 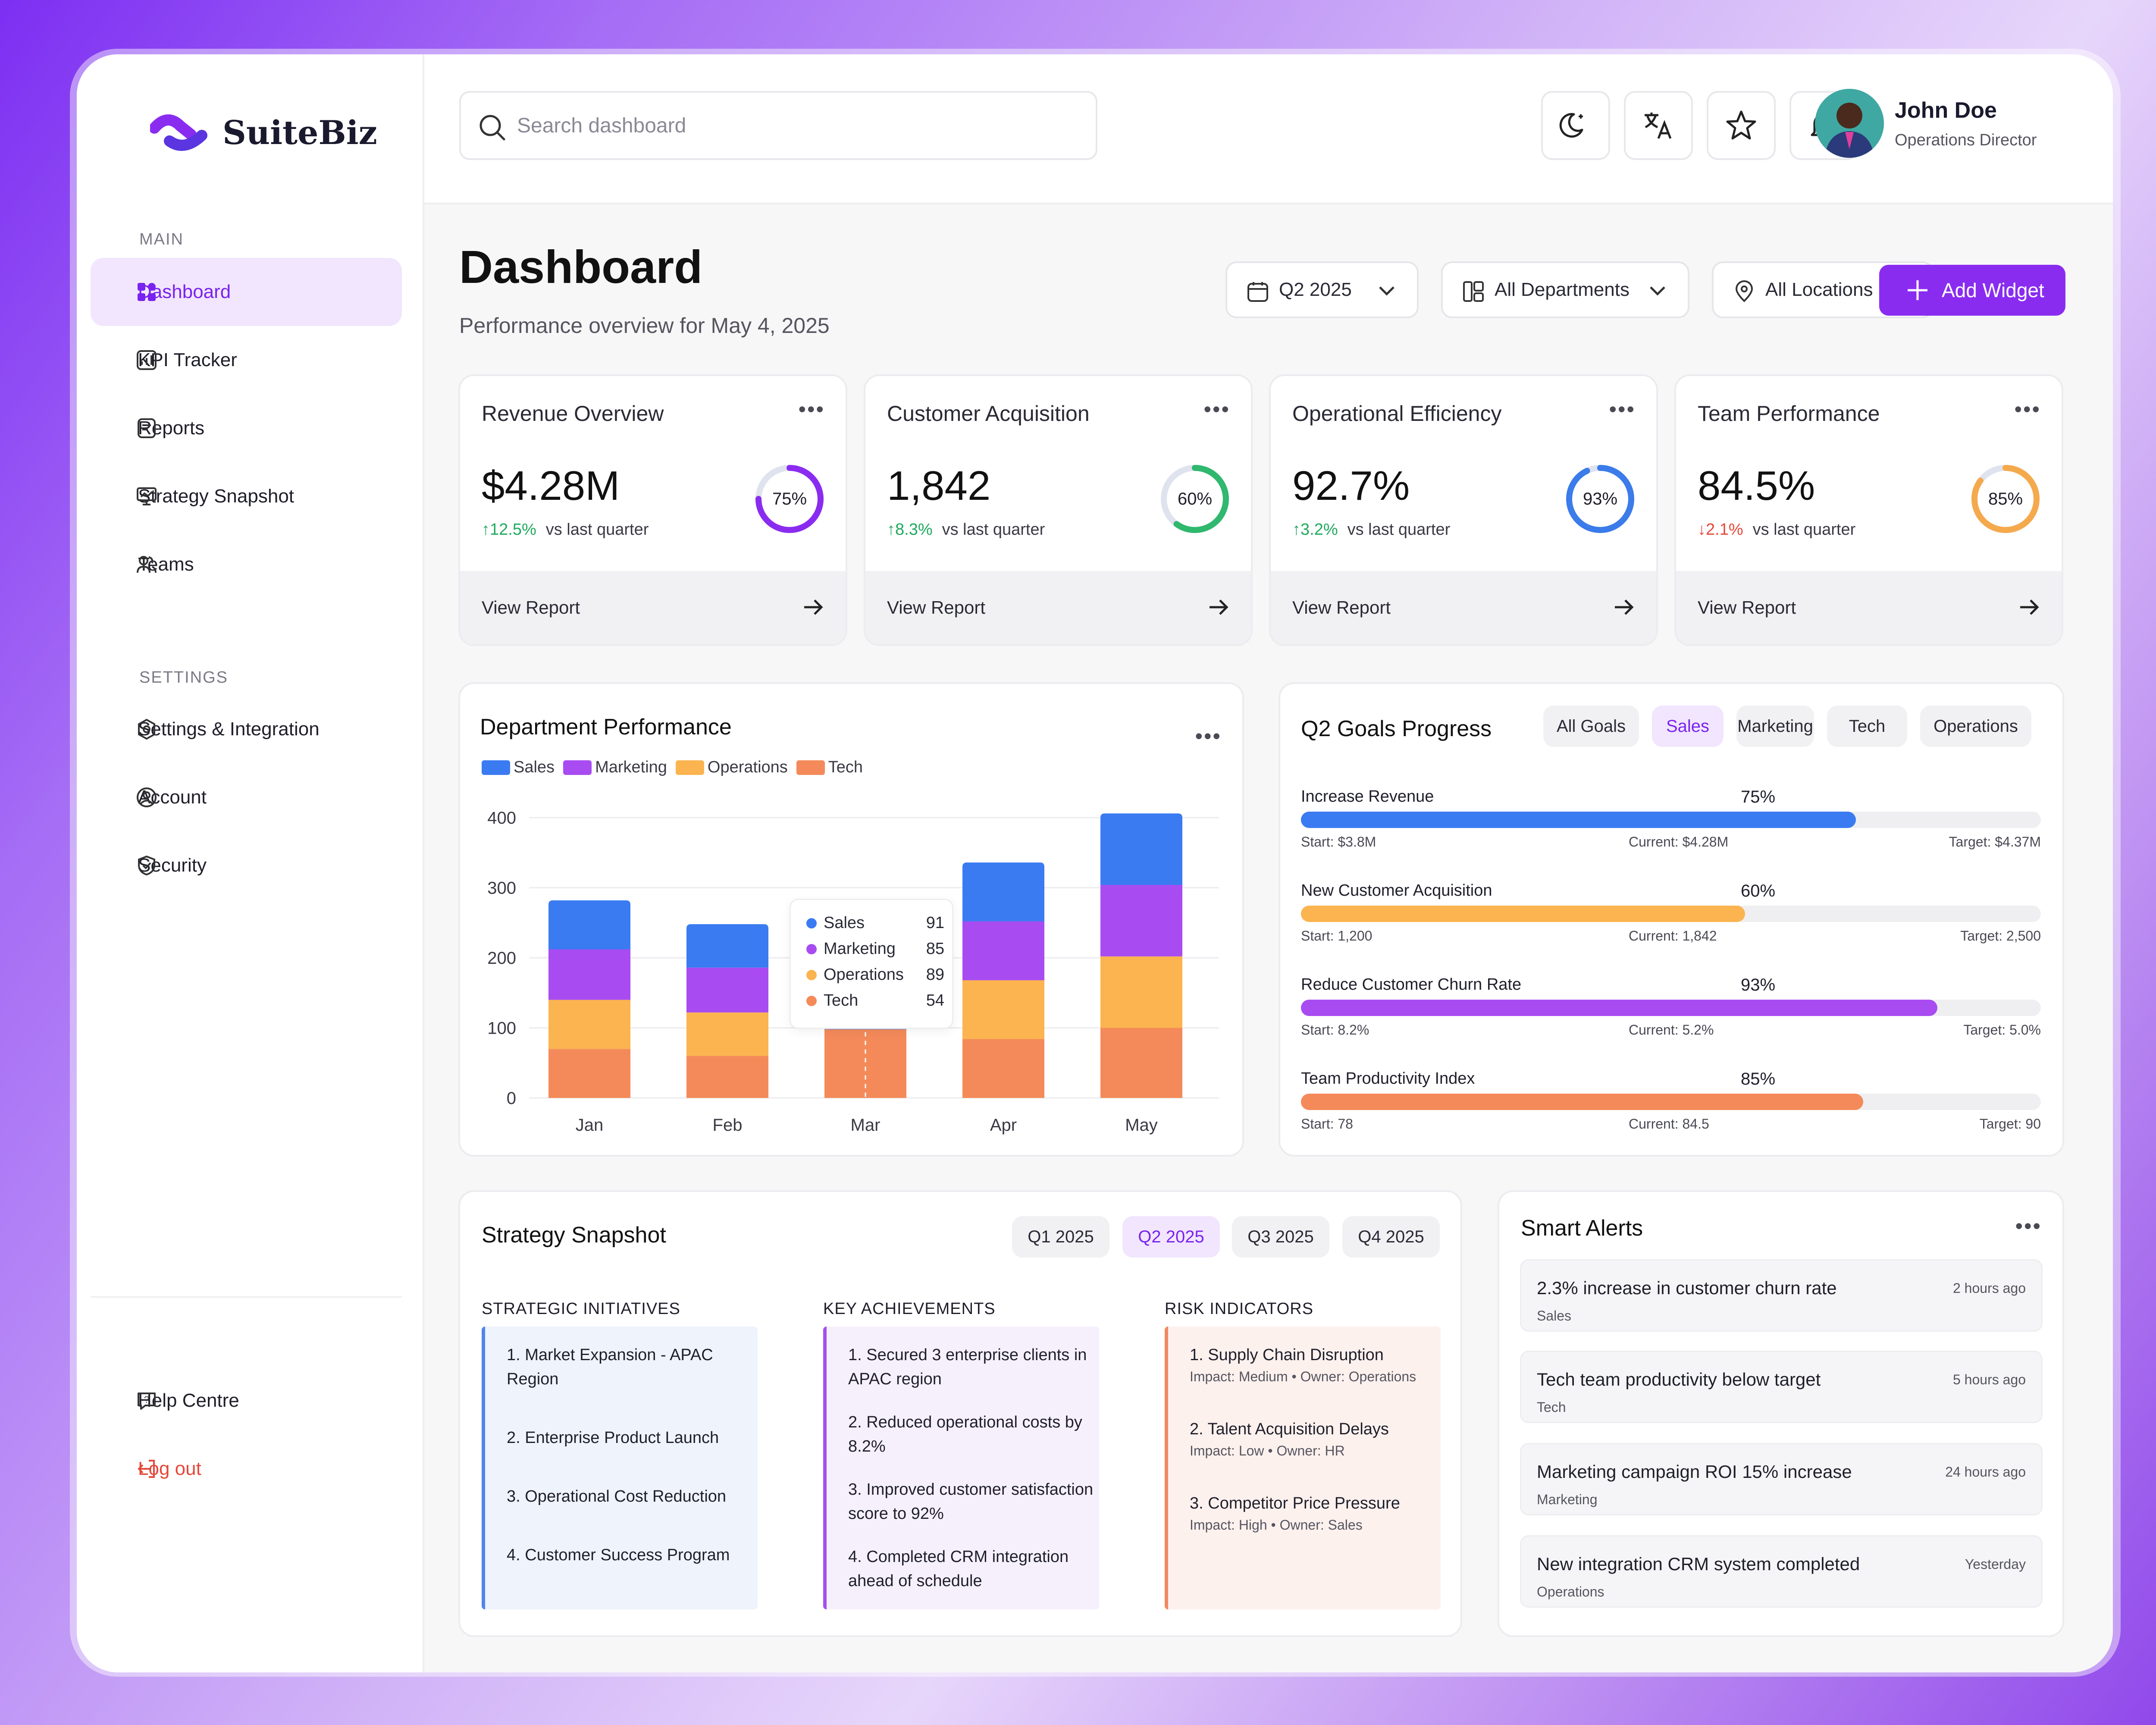 I want to click on period-filter: Q2 2025, so click(x=1322, y=290).